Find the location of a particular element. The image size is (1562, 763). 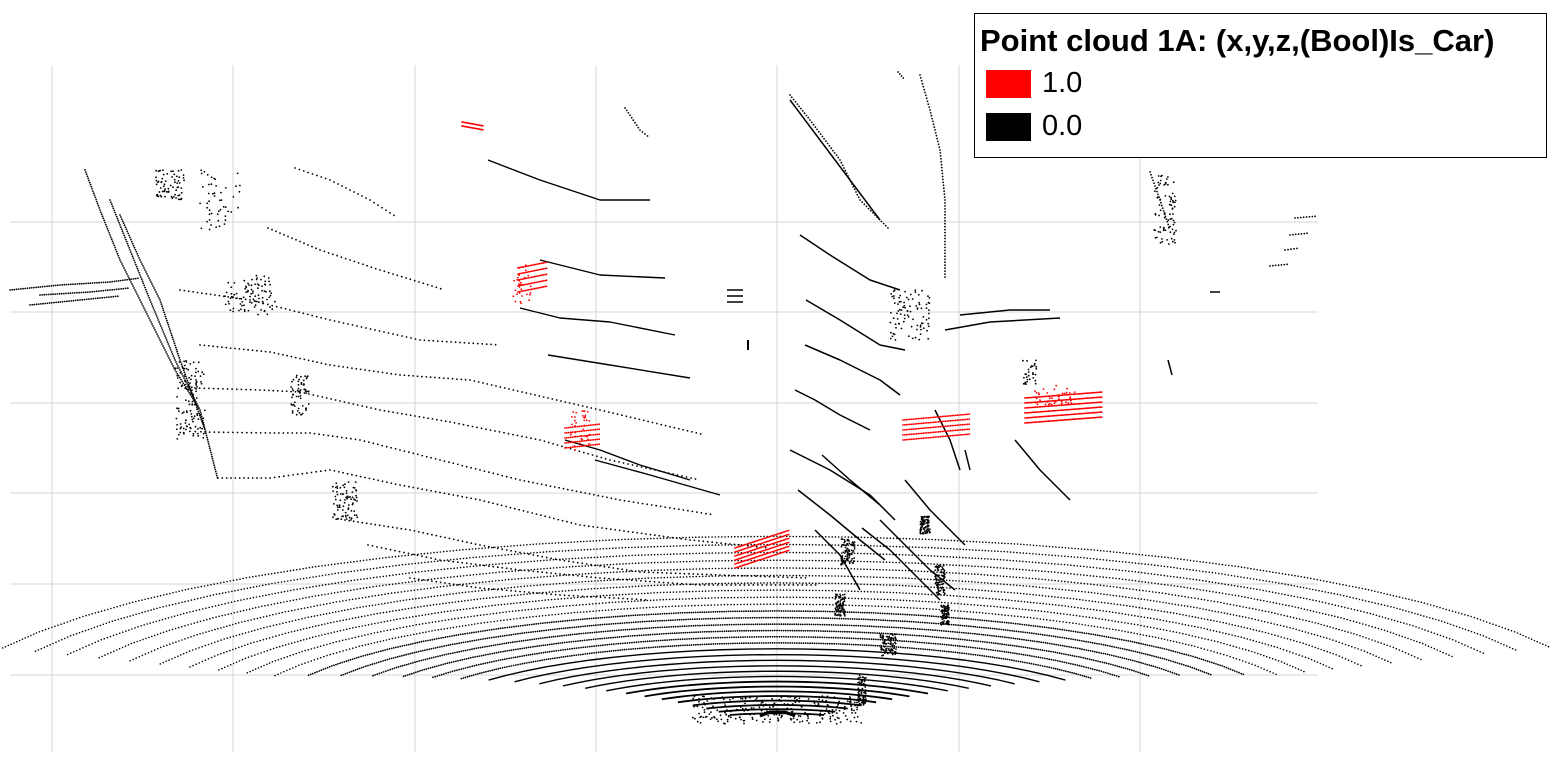

legend-swatch-red is located at coordinates (1008, 83).